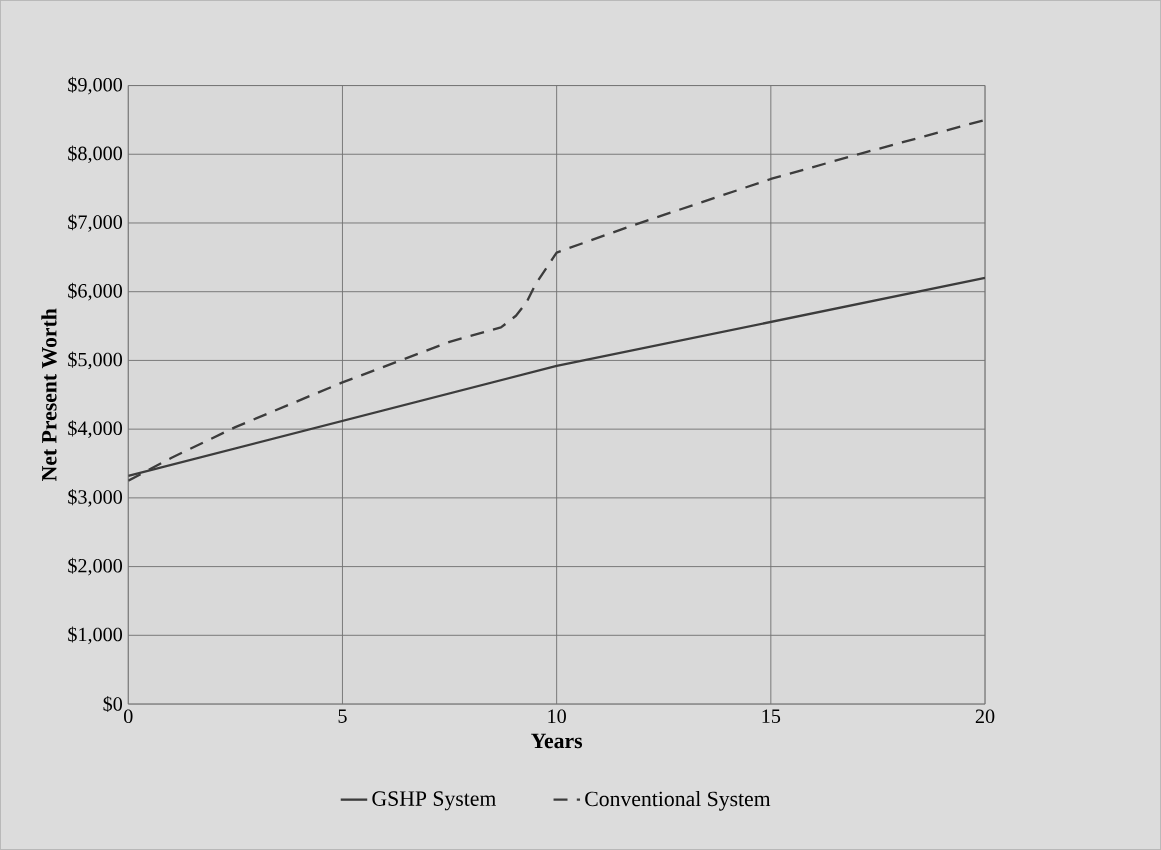  What do you see at coordinates (434, 801) in the screenshot?
I see `legend-label: GSHP System` at bounding box center [434, 801].